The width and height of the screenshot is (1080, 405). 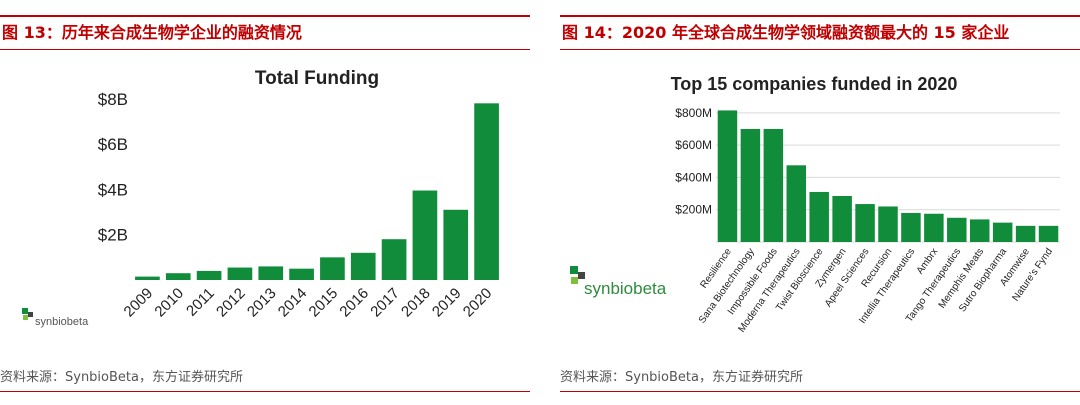 I want to click on chart-title: Total Funding, so click(x=317, y=78).